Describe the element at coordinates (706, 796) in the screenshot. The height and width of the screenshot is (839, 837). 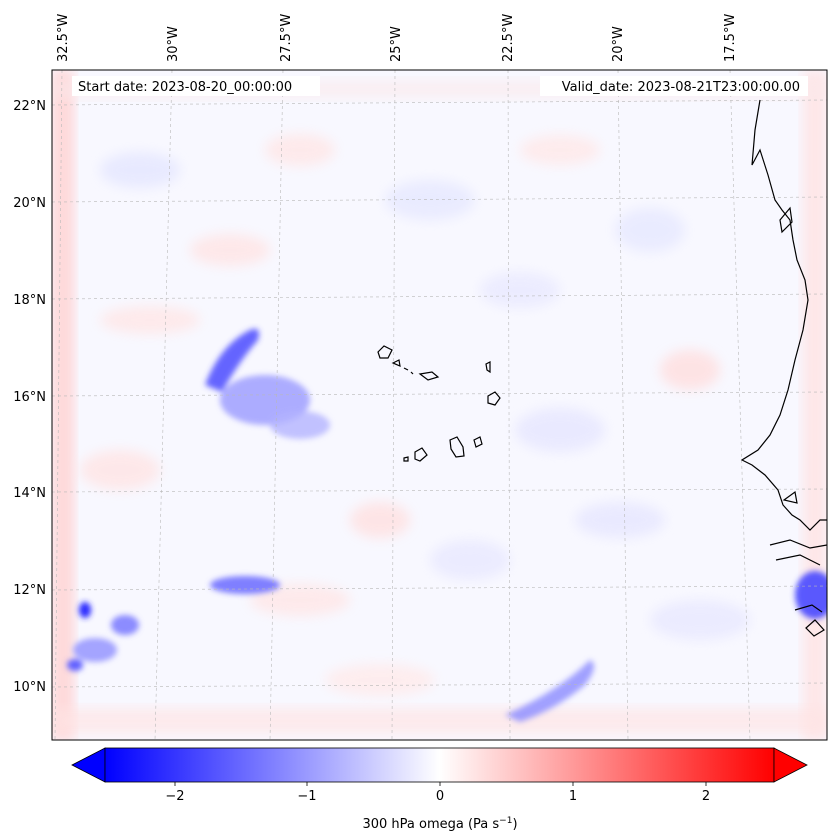
I see `colorbar-tick: 2` at that location.